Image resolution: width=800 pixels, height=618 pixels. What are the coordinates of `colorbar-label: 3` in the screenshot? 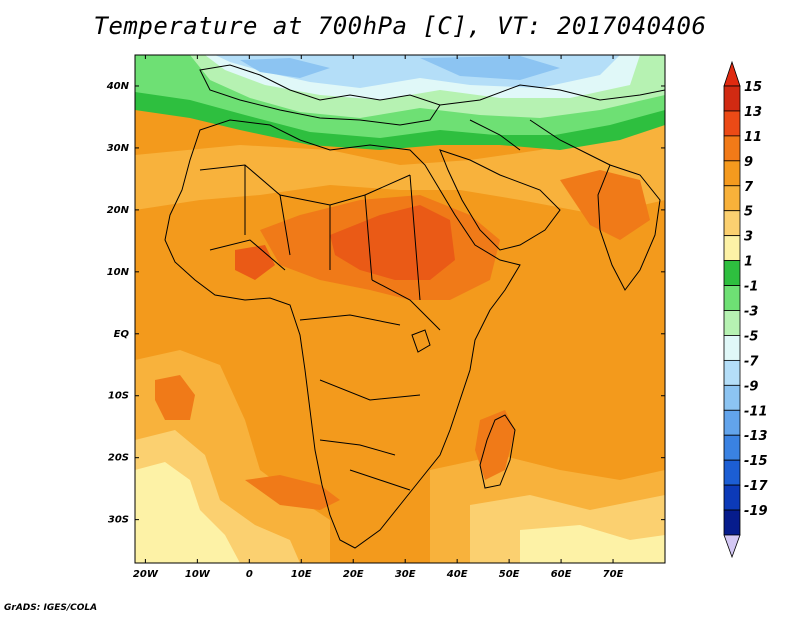 It's located at (748, 237).